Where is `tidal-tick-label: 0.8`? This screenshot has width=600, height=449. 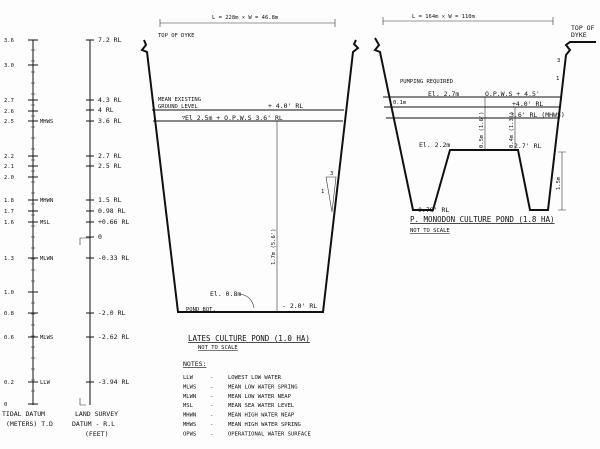
tidal-tick-label: 0.8 is located at coordinates (9, 314).